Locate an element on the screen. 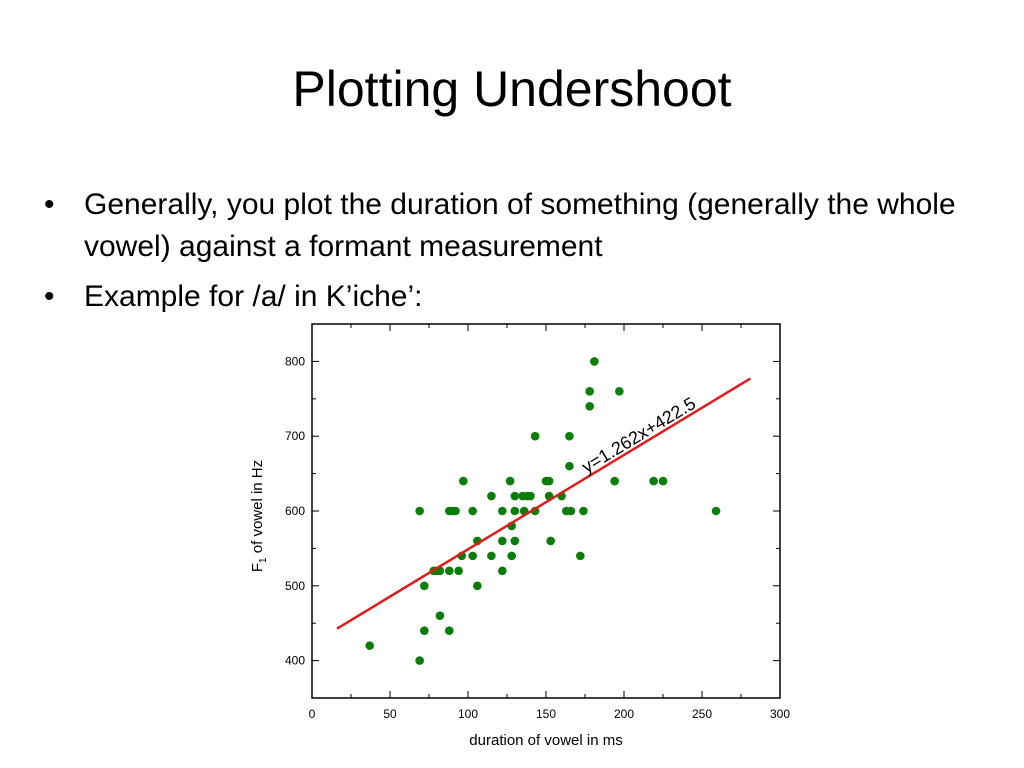  fit-line is located at coordinates (544, 503).